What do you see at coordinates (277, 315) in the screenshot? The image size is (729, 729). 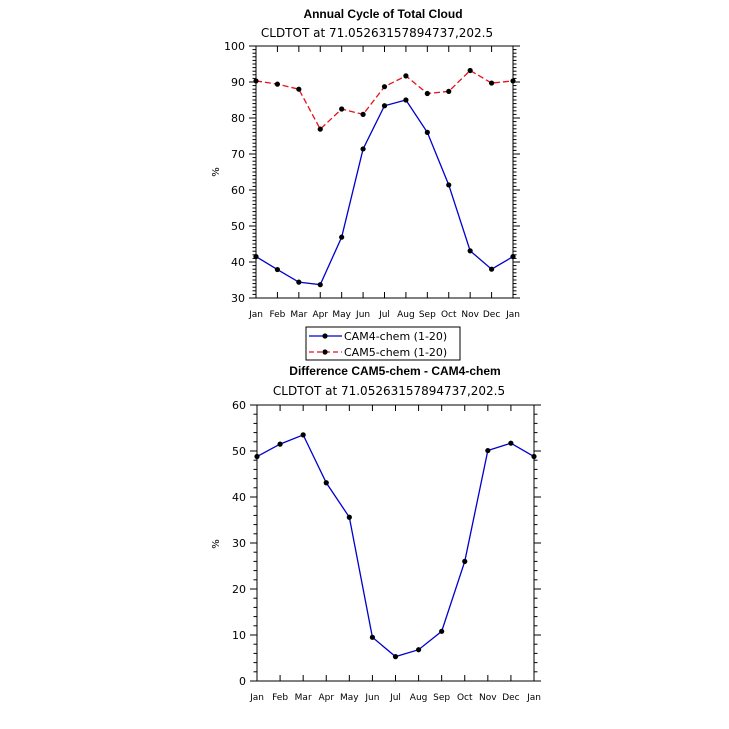 I see `chart1-xtick-label: Feb` at bounding box center [277, 315].